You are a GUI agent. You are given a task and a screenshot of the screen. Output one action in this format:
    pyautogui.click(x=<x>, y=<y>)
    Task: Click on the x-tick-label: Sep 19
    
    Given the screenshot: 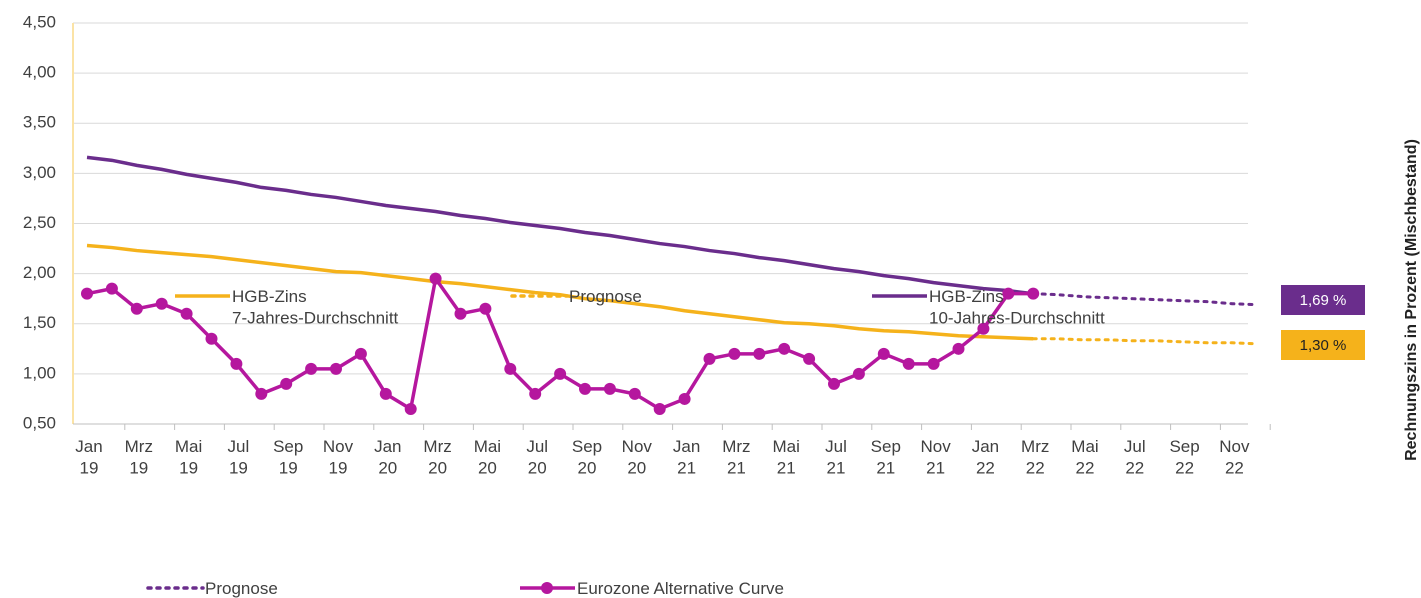 What is the action you would take?
    pyautogui.click(x=288, y=457)
    